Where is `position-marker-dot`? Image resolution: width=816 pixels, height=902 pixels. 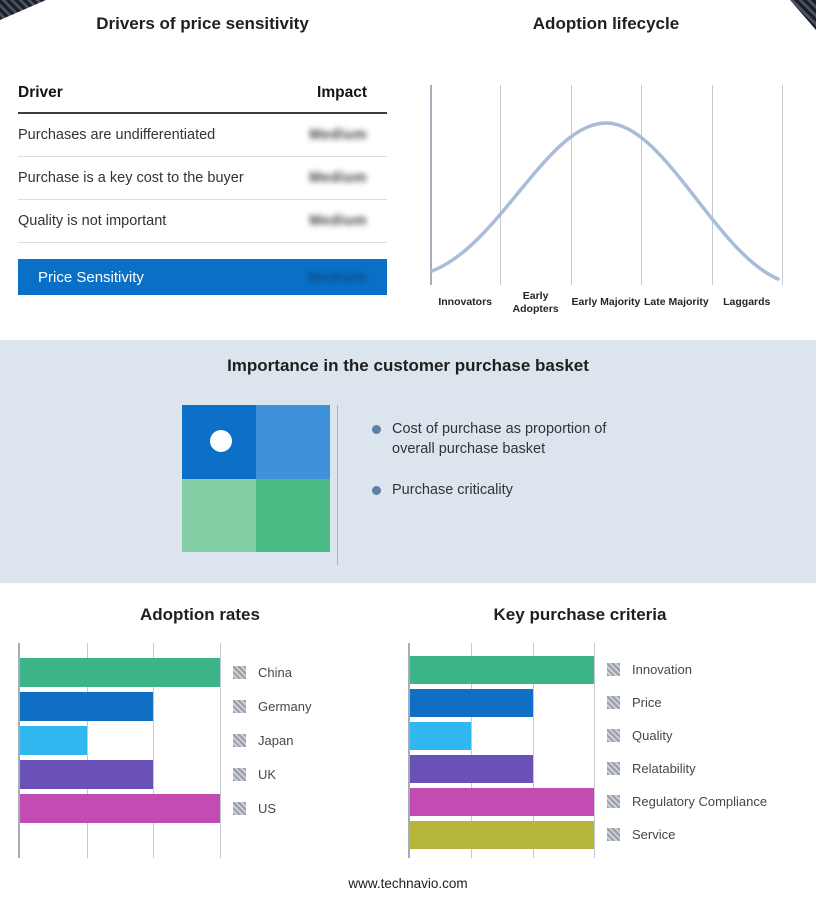
position-marker-dot is located at coordinates (221, 441).